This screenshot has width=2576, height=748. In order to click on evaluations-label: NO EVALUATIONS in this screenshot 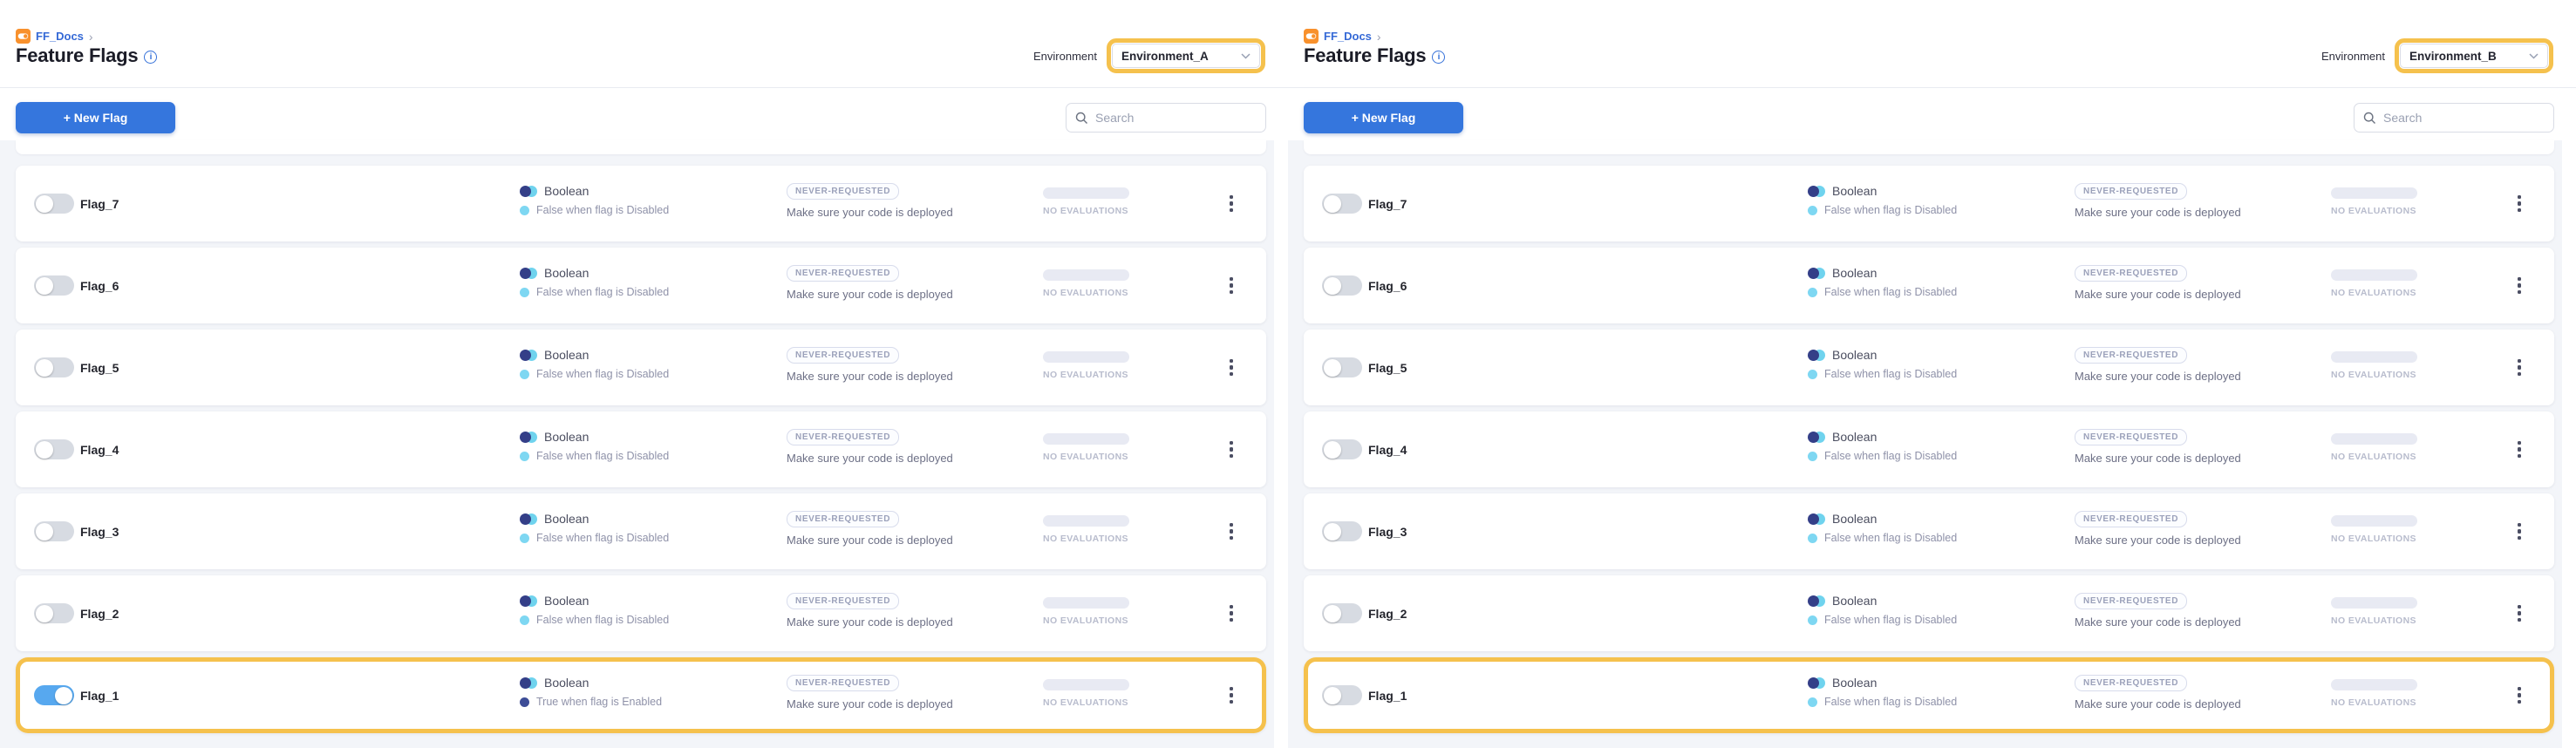, I will do `click(1086, 620)`.